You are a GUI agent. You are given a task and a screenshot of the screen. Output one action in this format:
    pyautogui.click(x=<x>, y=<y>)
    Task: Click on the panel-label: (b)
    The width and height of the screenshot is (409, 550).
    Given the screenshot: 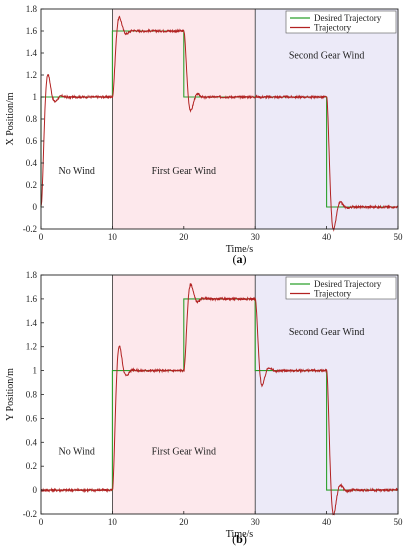 What is the action you would take?
    pyautogui.click(x=239, y=539)
    